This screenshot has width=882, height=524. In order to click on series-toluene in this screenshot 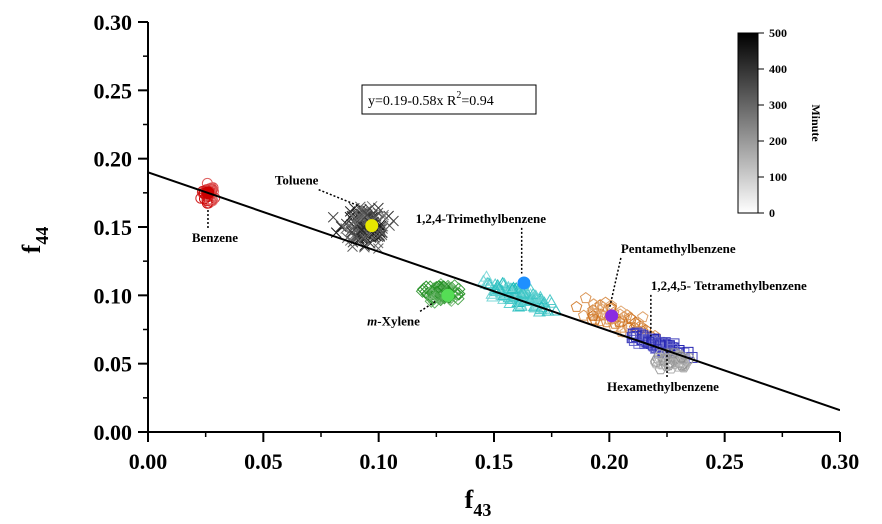, I will do `click(363, 227)`.